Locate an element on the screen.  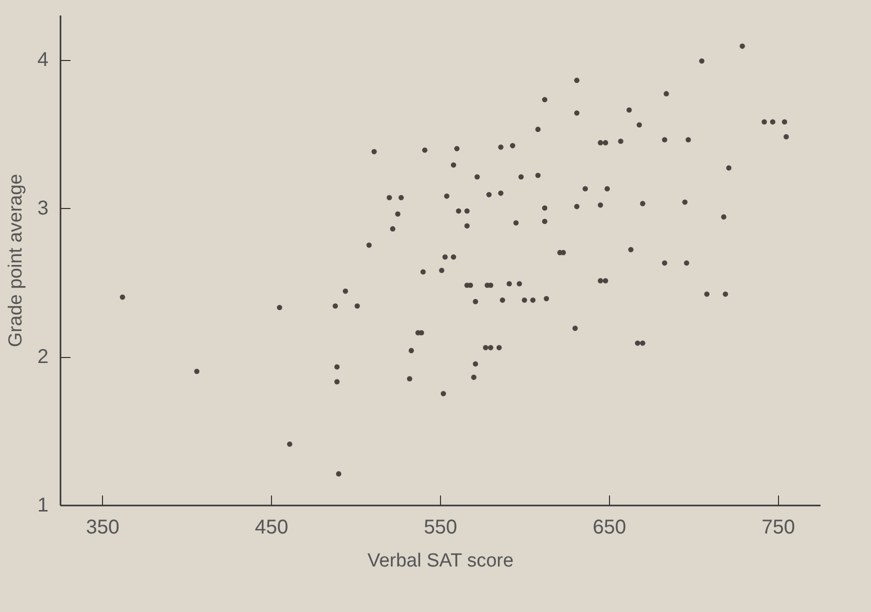
x-axis-title: Verbal SAT score is located at coordinates (440, 561).